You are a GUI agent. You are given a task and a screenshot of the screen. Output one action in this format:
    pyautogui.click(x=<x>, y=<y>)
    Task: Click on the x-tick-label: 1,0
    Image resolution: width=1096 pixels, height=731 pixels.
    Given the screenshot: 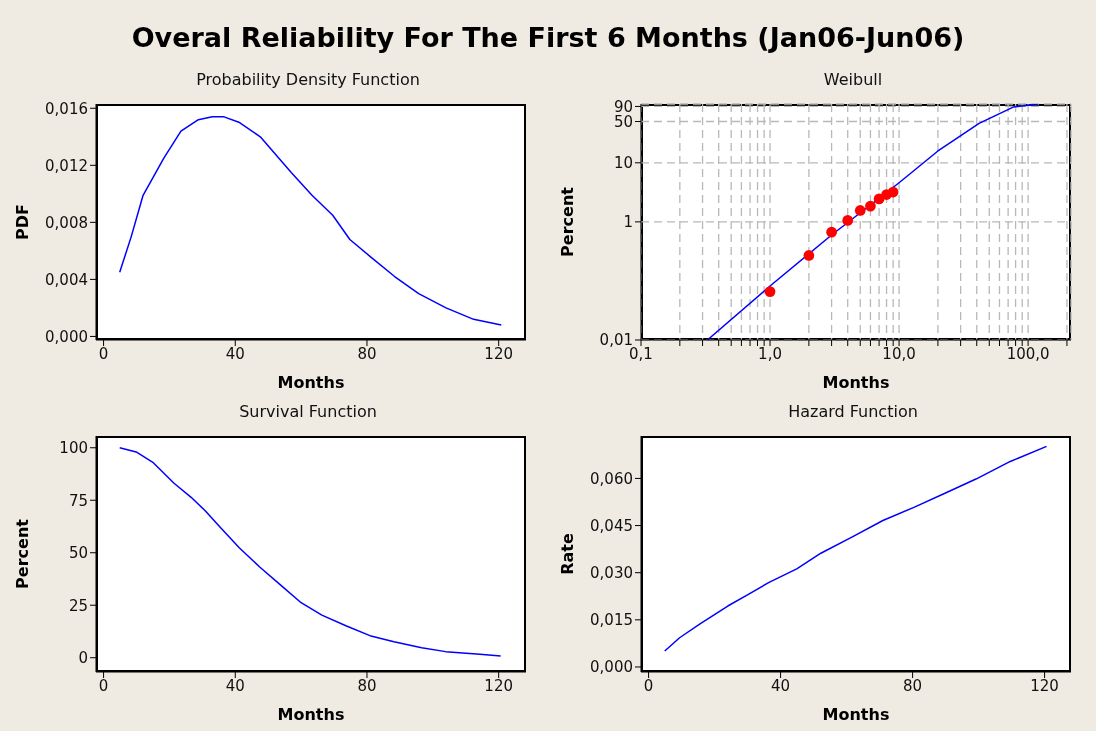 What is the action you would take?
    pyautogui.click(x=770, y=353)
    